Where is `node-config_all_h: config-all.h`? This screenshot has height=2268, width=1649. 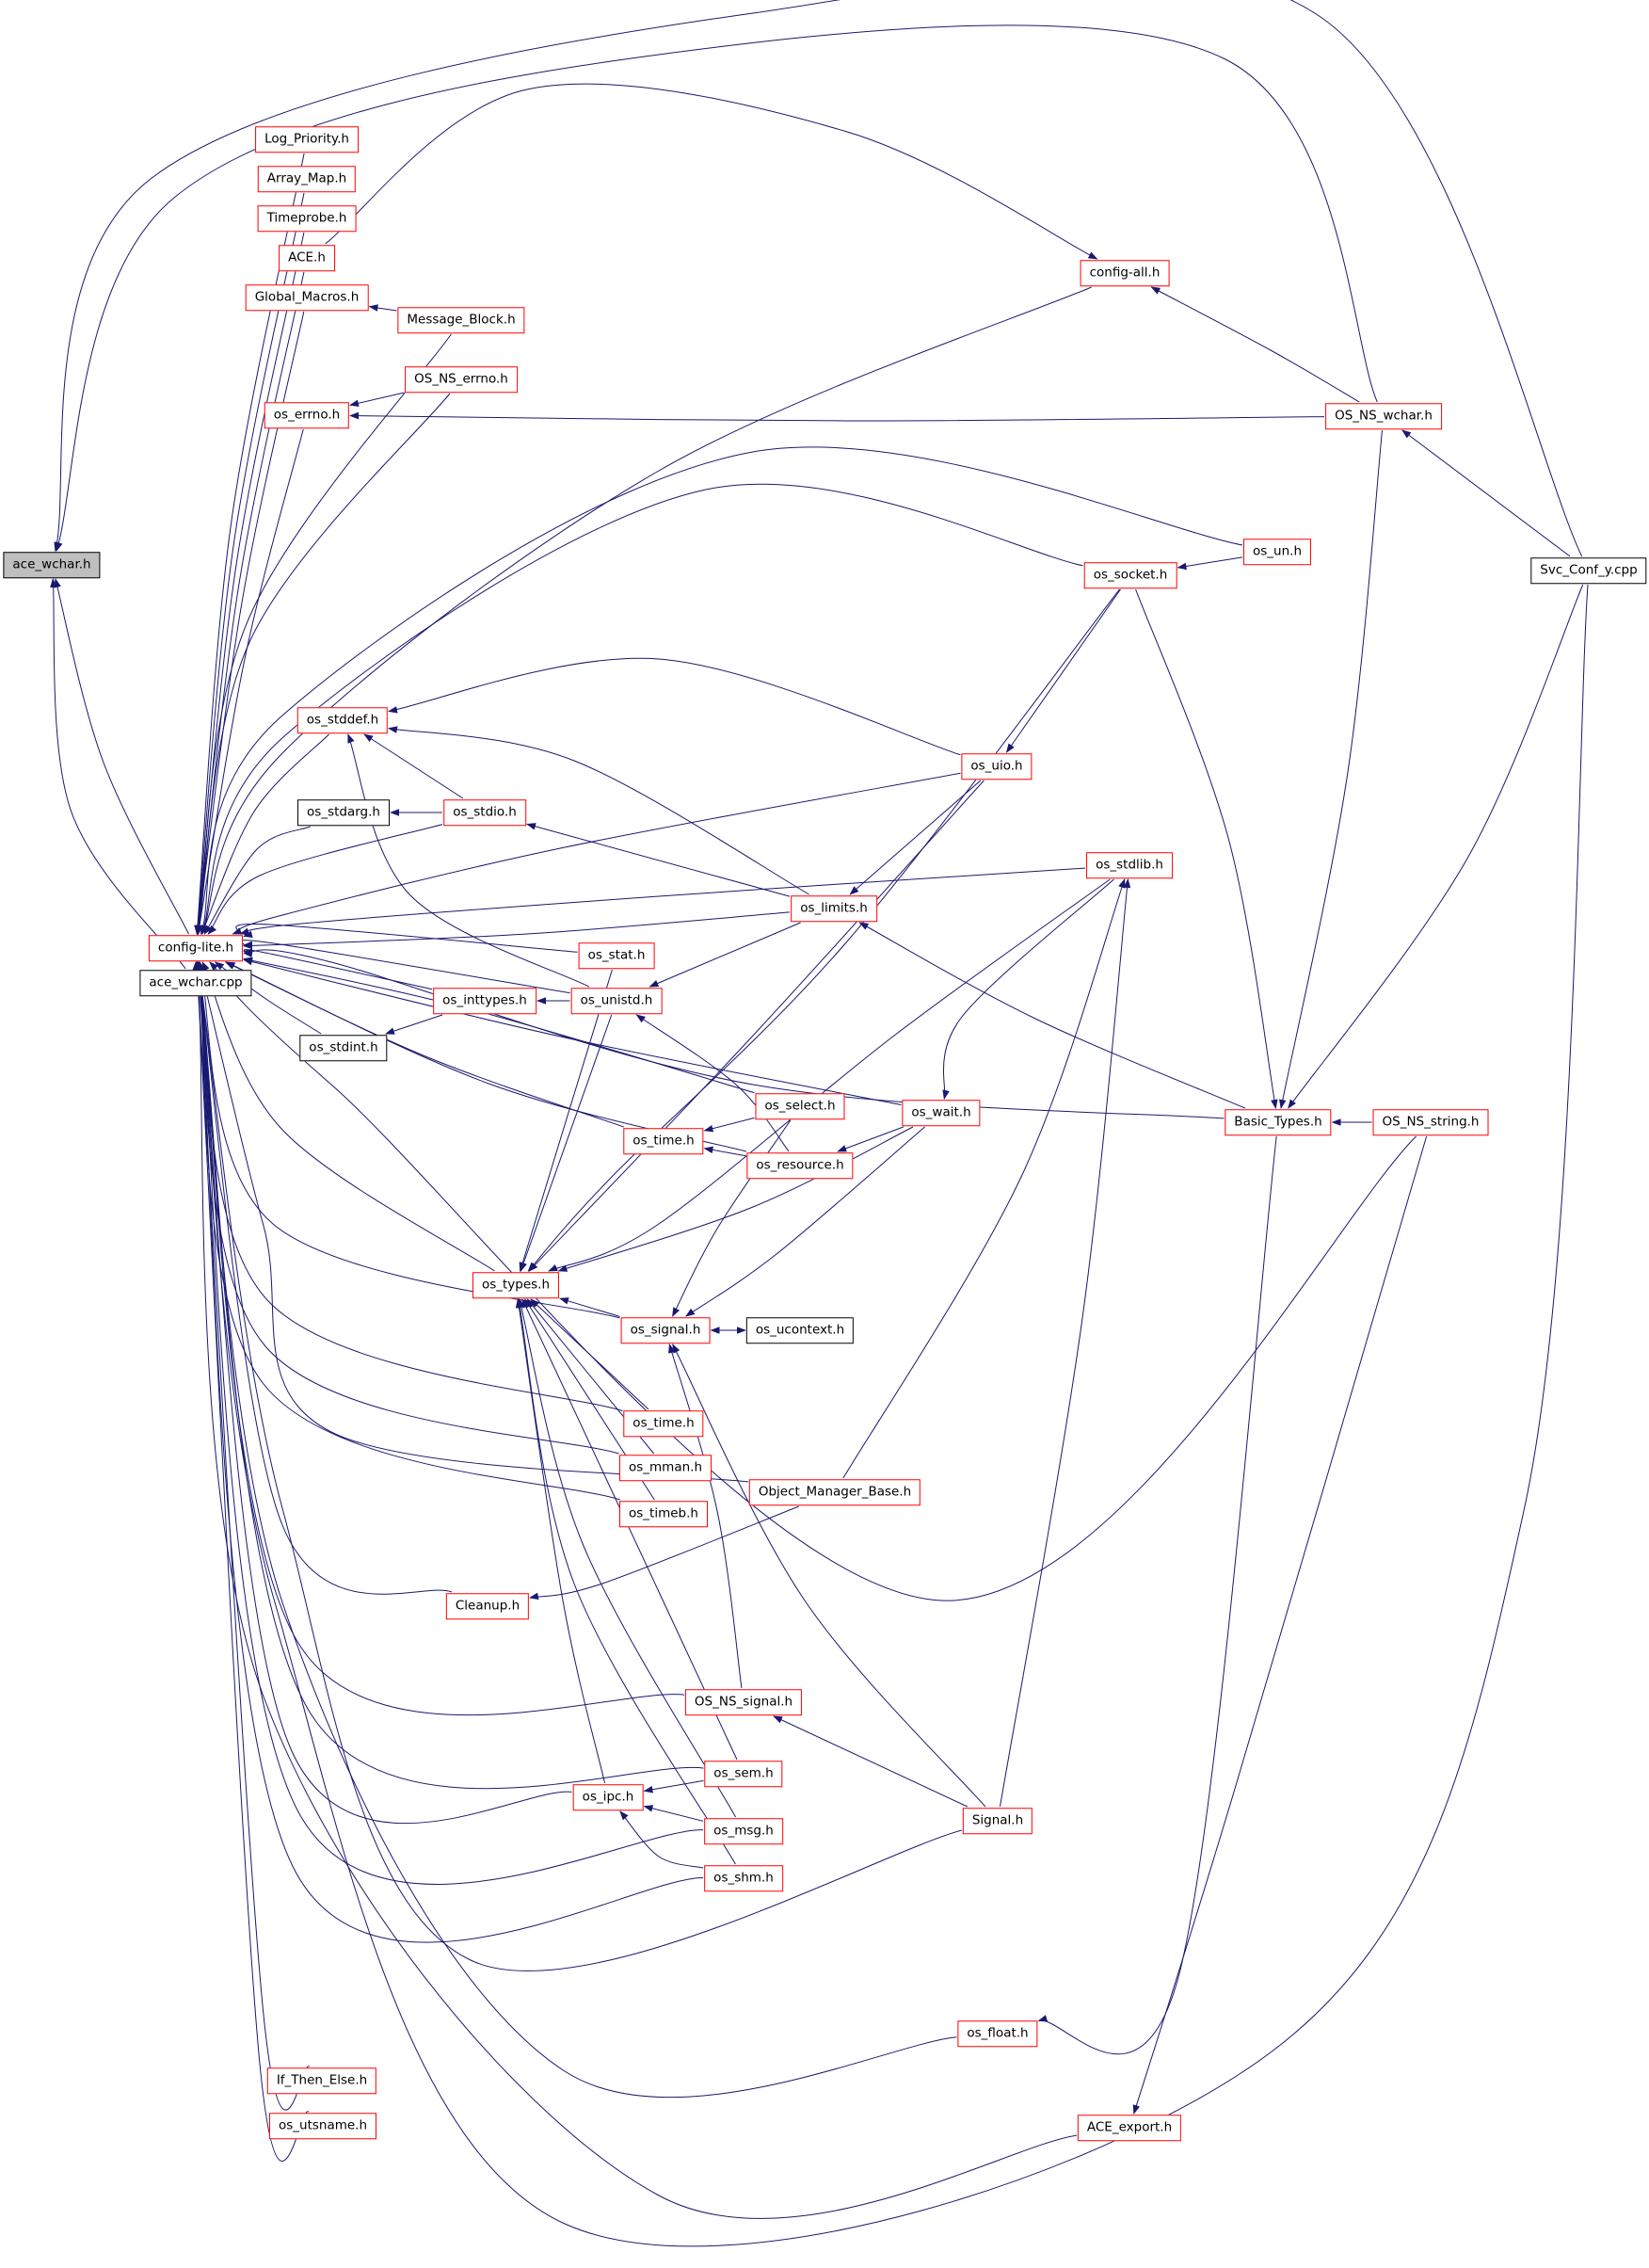
node-config_all_h: config-all.h is located at coordinates (1125, 273).